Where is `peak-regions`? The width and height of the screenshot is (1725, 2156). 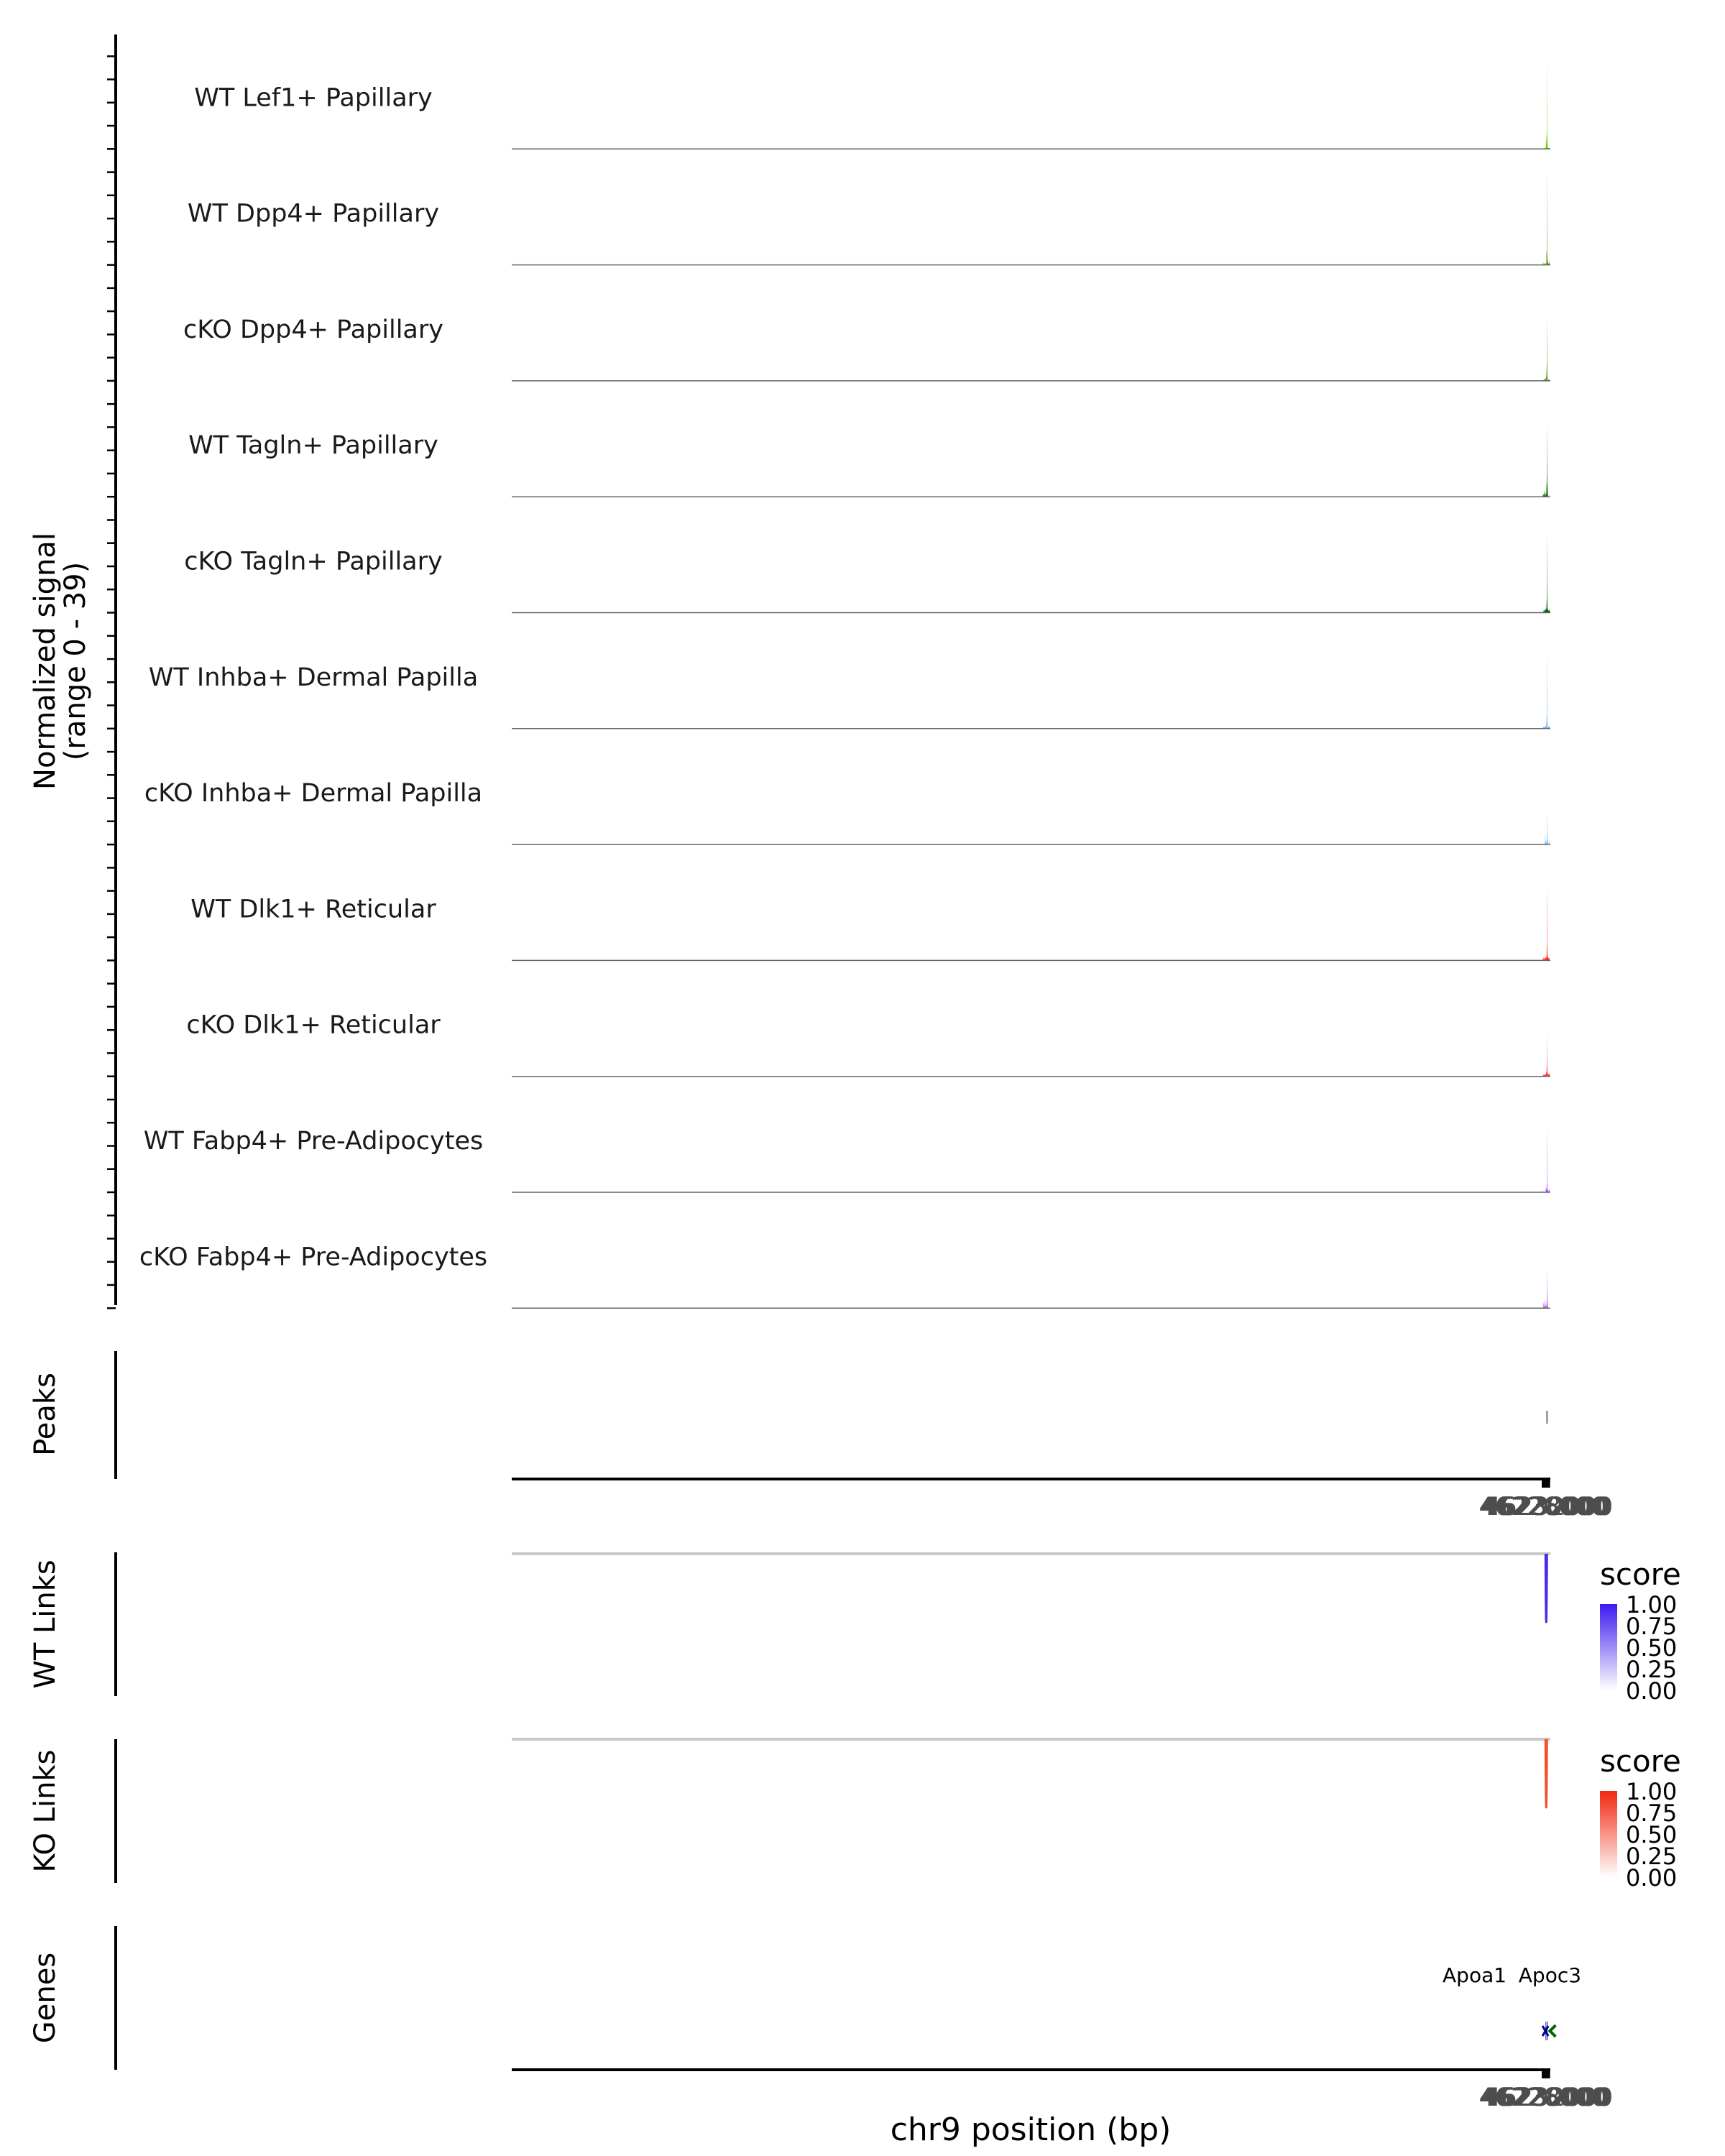 peak-regions is located at coordinates (1547, 1417).